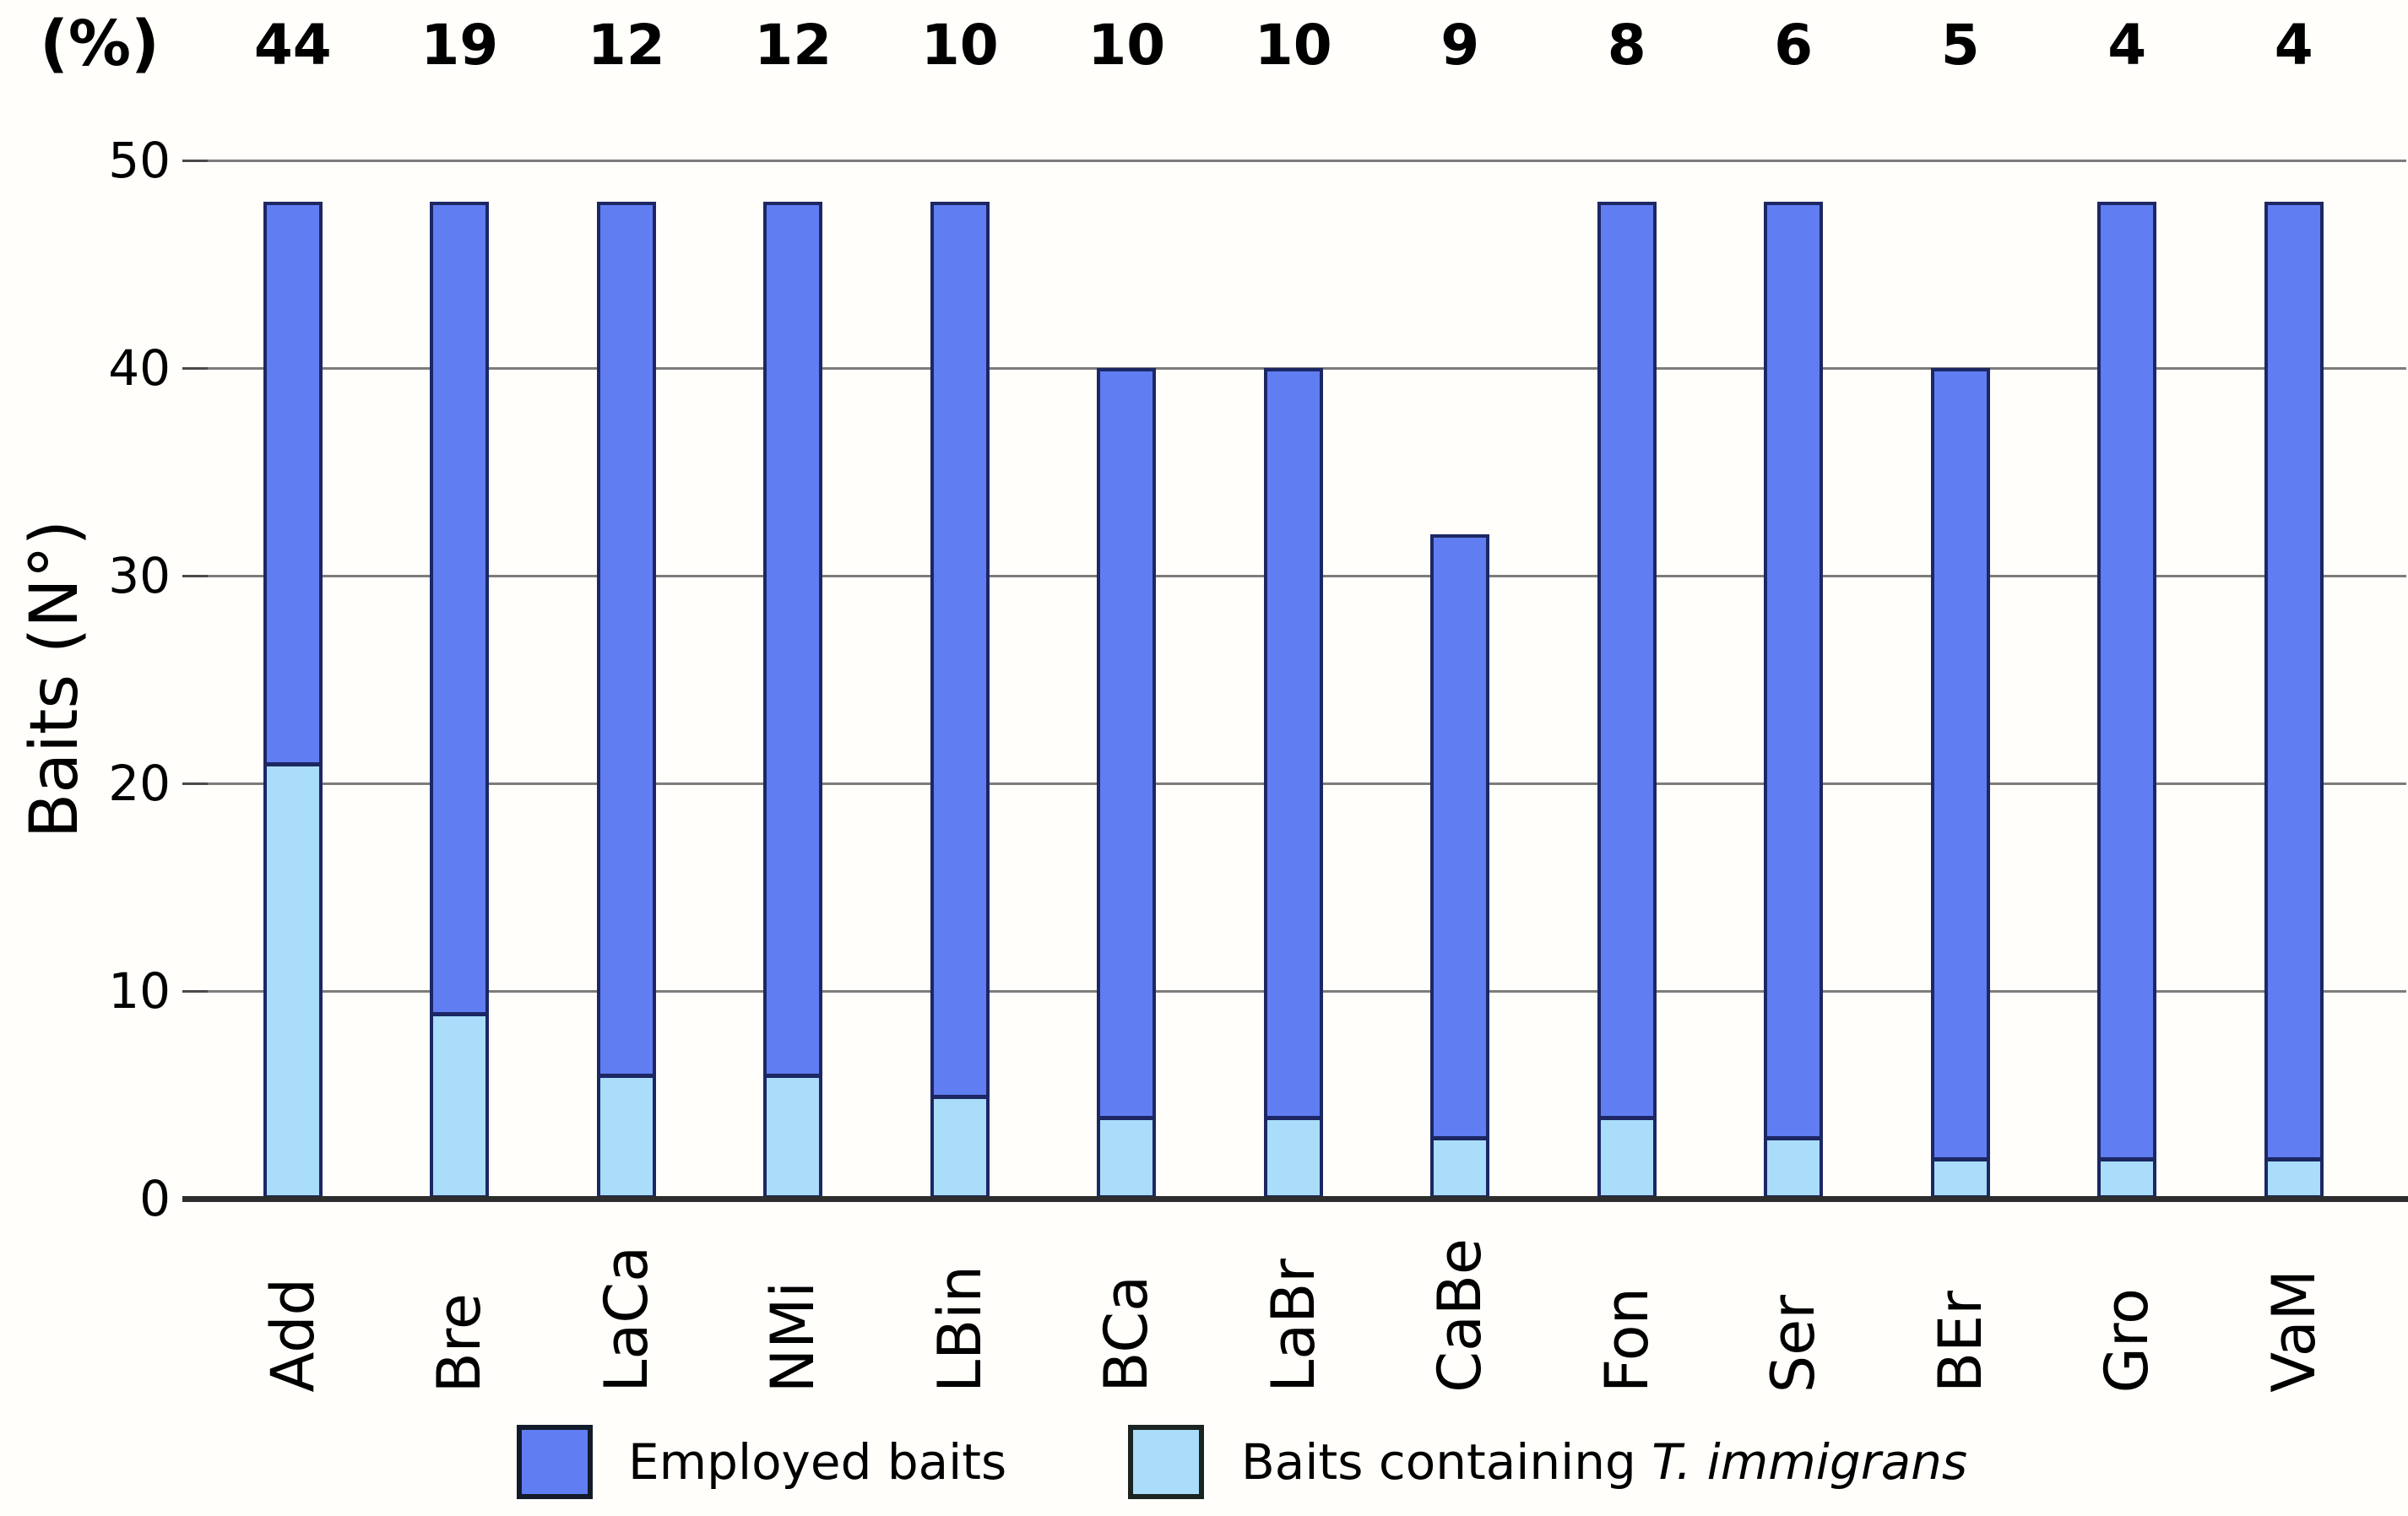 Image resolution: width=2408 pixels, height=1516 pixels. I want to click on percent-label-Add: 44, so click(292, 45).